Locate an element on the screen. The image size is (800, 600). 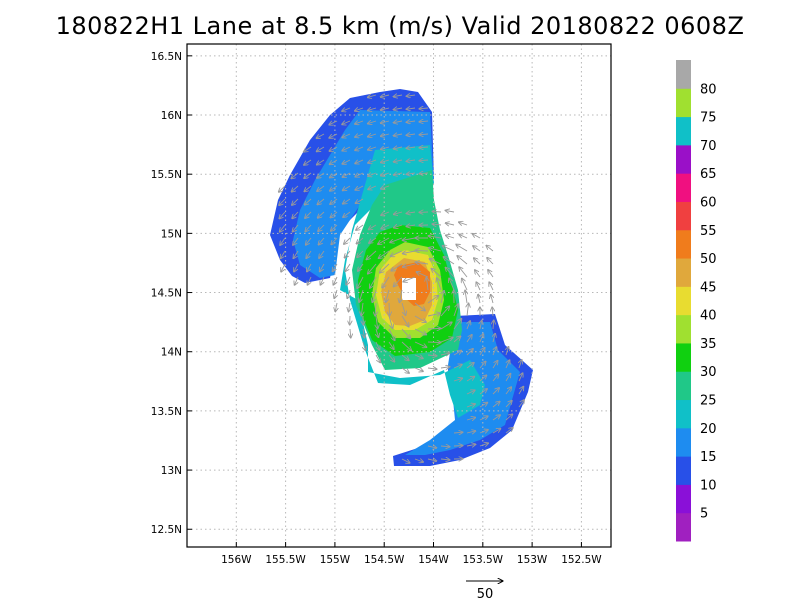
x-tick-label: 154W is located at coordinates (433, 560).